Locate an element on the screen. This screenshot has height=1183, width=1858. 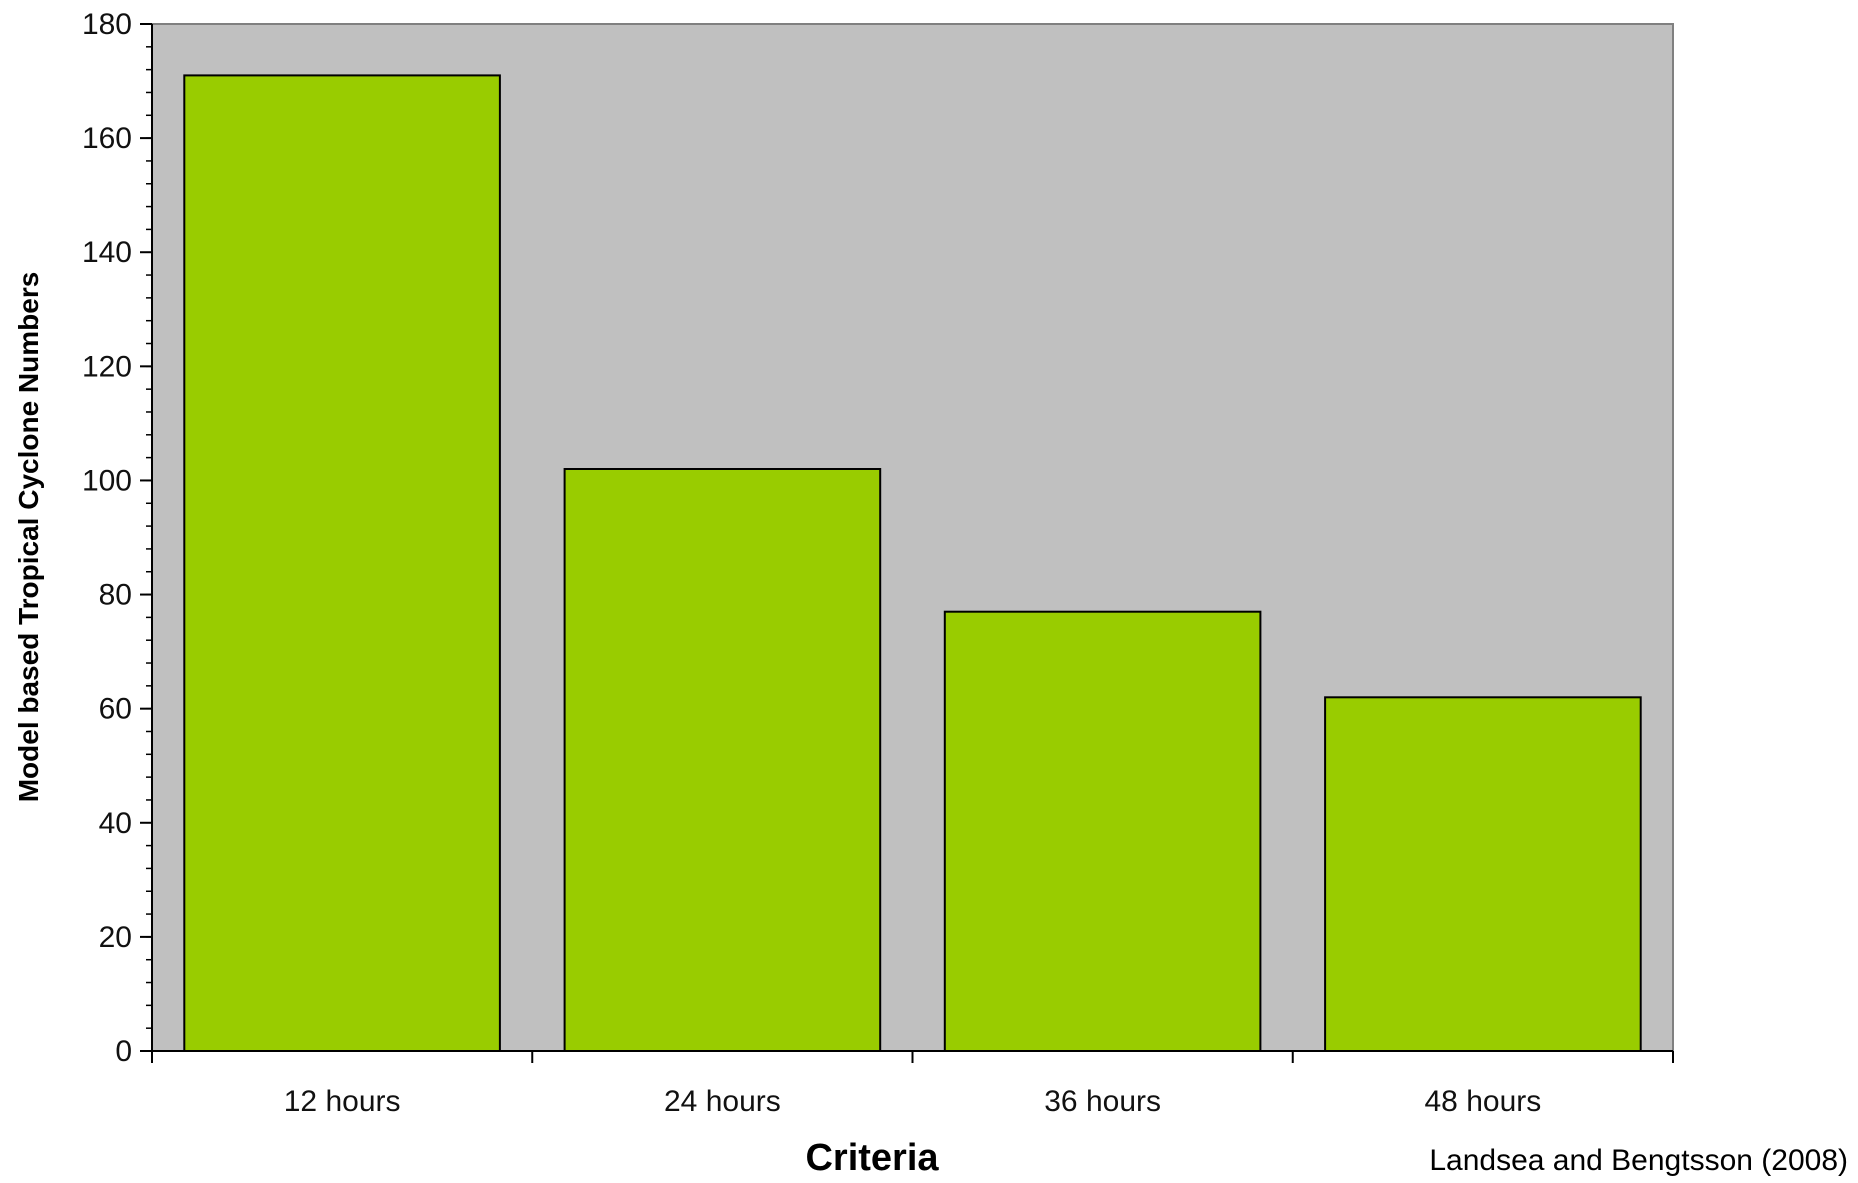
y-tick-label: 80 is located at coordinates (115, 595).